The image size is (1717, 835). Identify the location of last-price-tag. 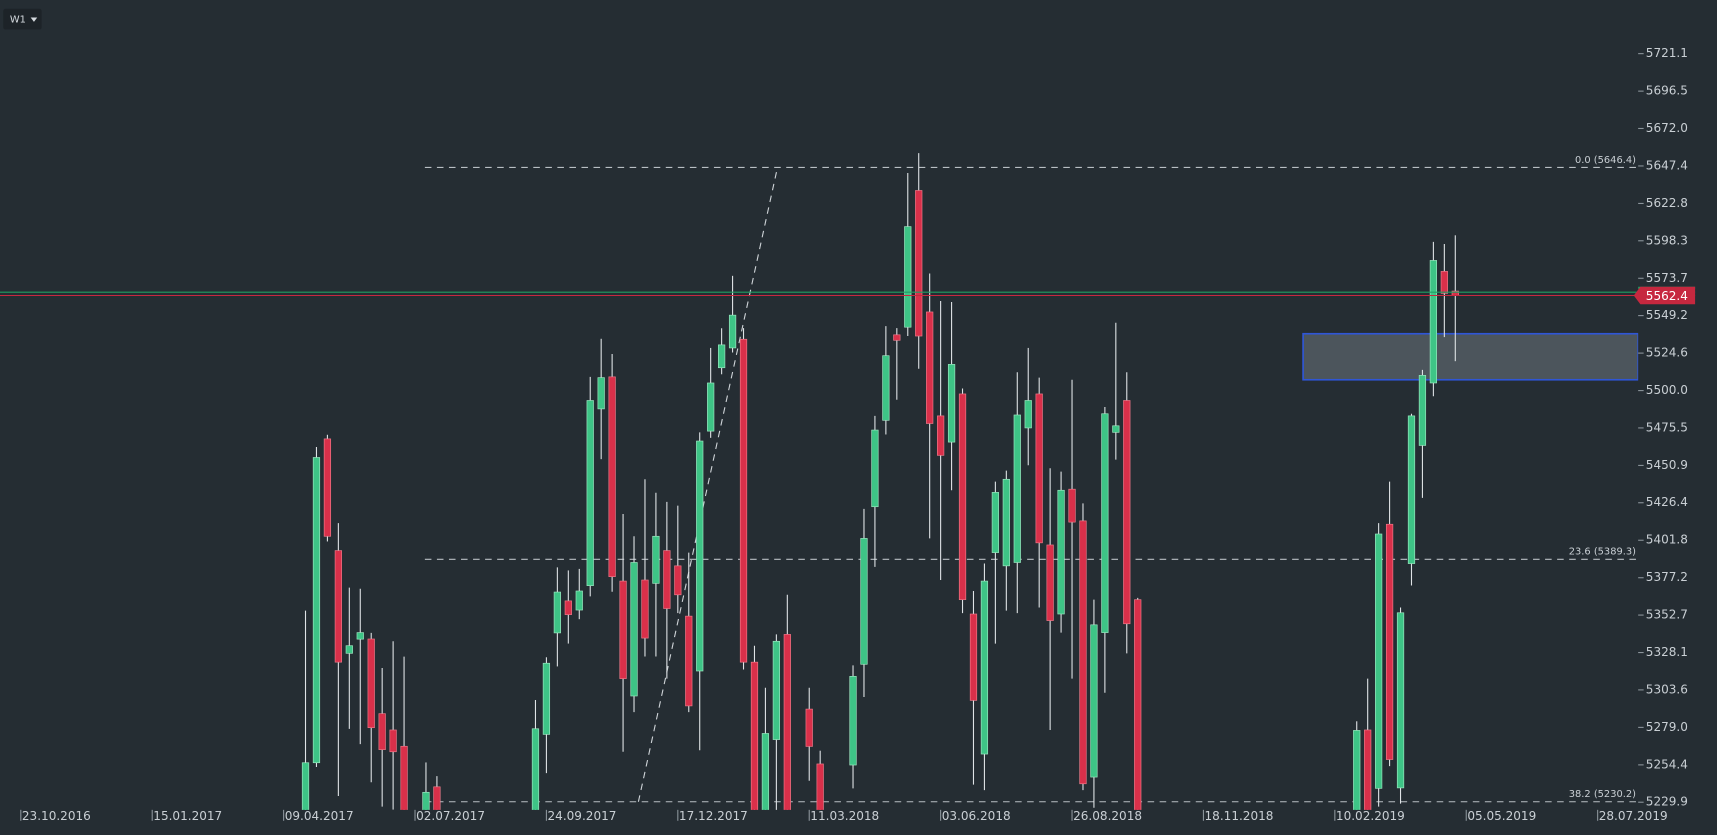
(1664, 295).